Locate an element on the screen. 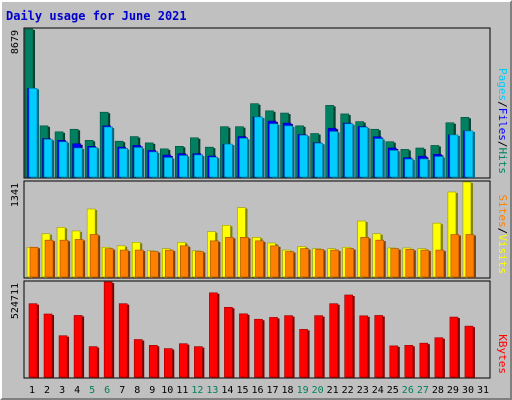 Image resolution: width=512 pixels, height=400 pixels. legend-kbytes: KBytes is located at coordinates (502, 354).